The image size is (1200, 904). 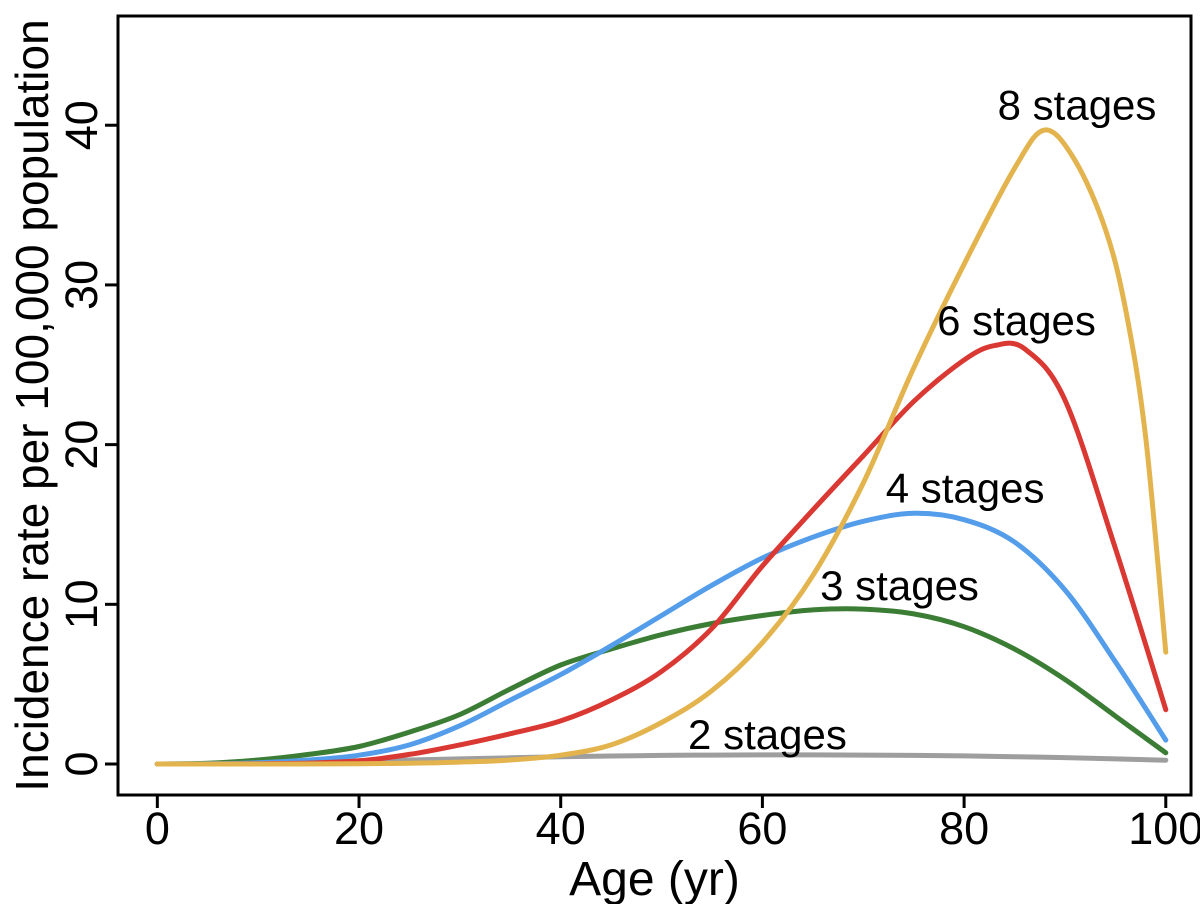 I want to click on x-axis-title: Age (yr), so click(x=654, y=878).